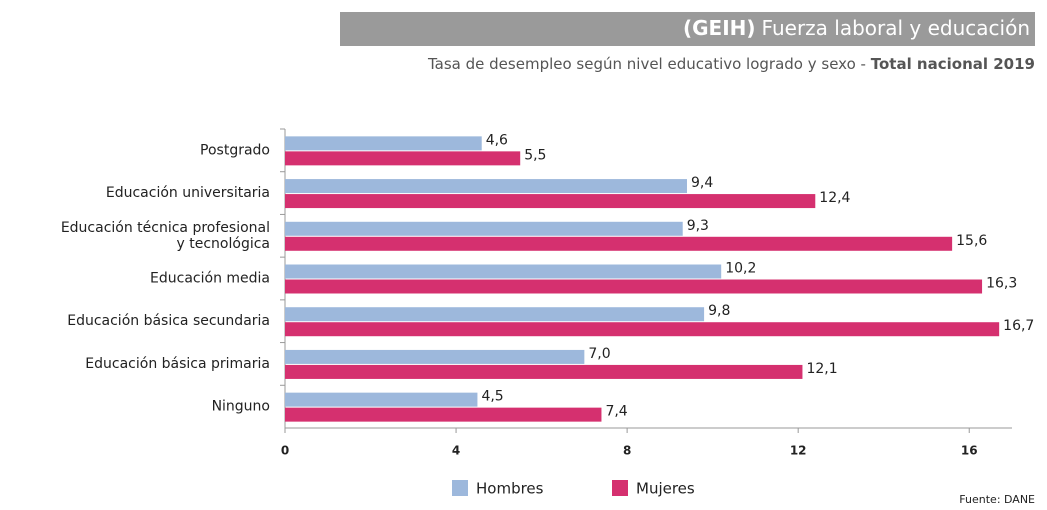 This screenshot has width=1047, height=510. I want to click on source: Fuente: DANE, so click(997, 499).